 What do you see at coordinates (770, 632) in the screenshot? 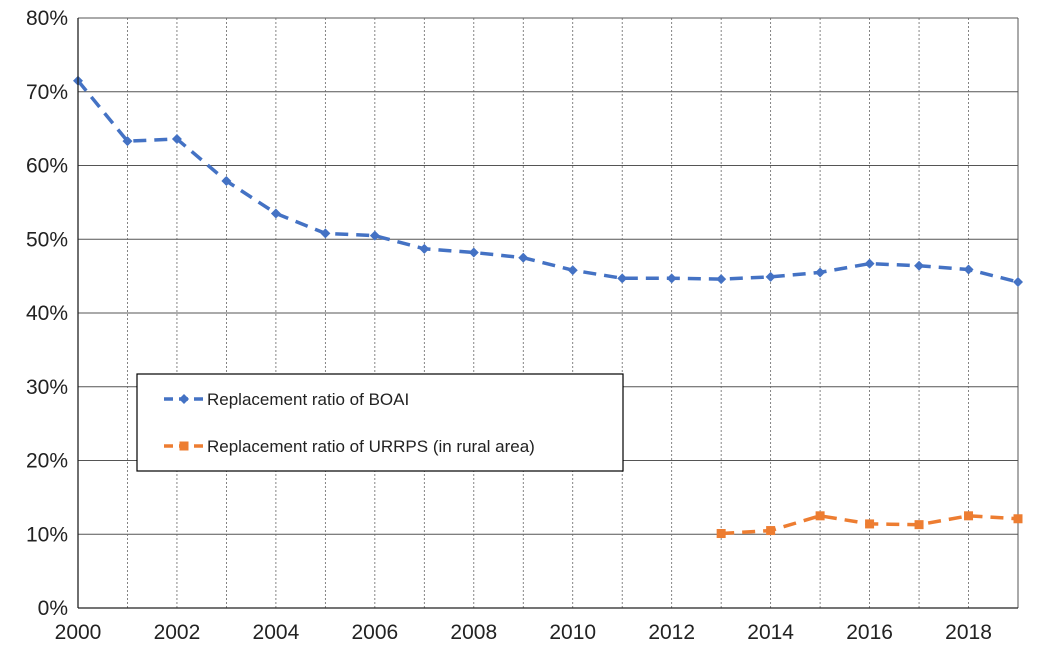
I see `x-tick-label: 2014` at bounding box center [770, 632].